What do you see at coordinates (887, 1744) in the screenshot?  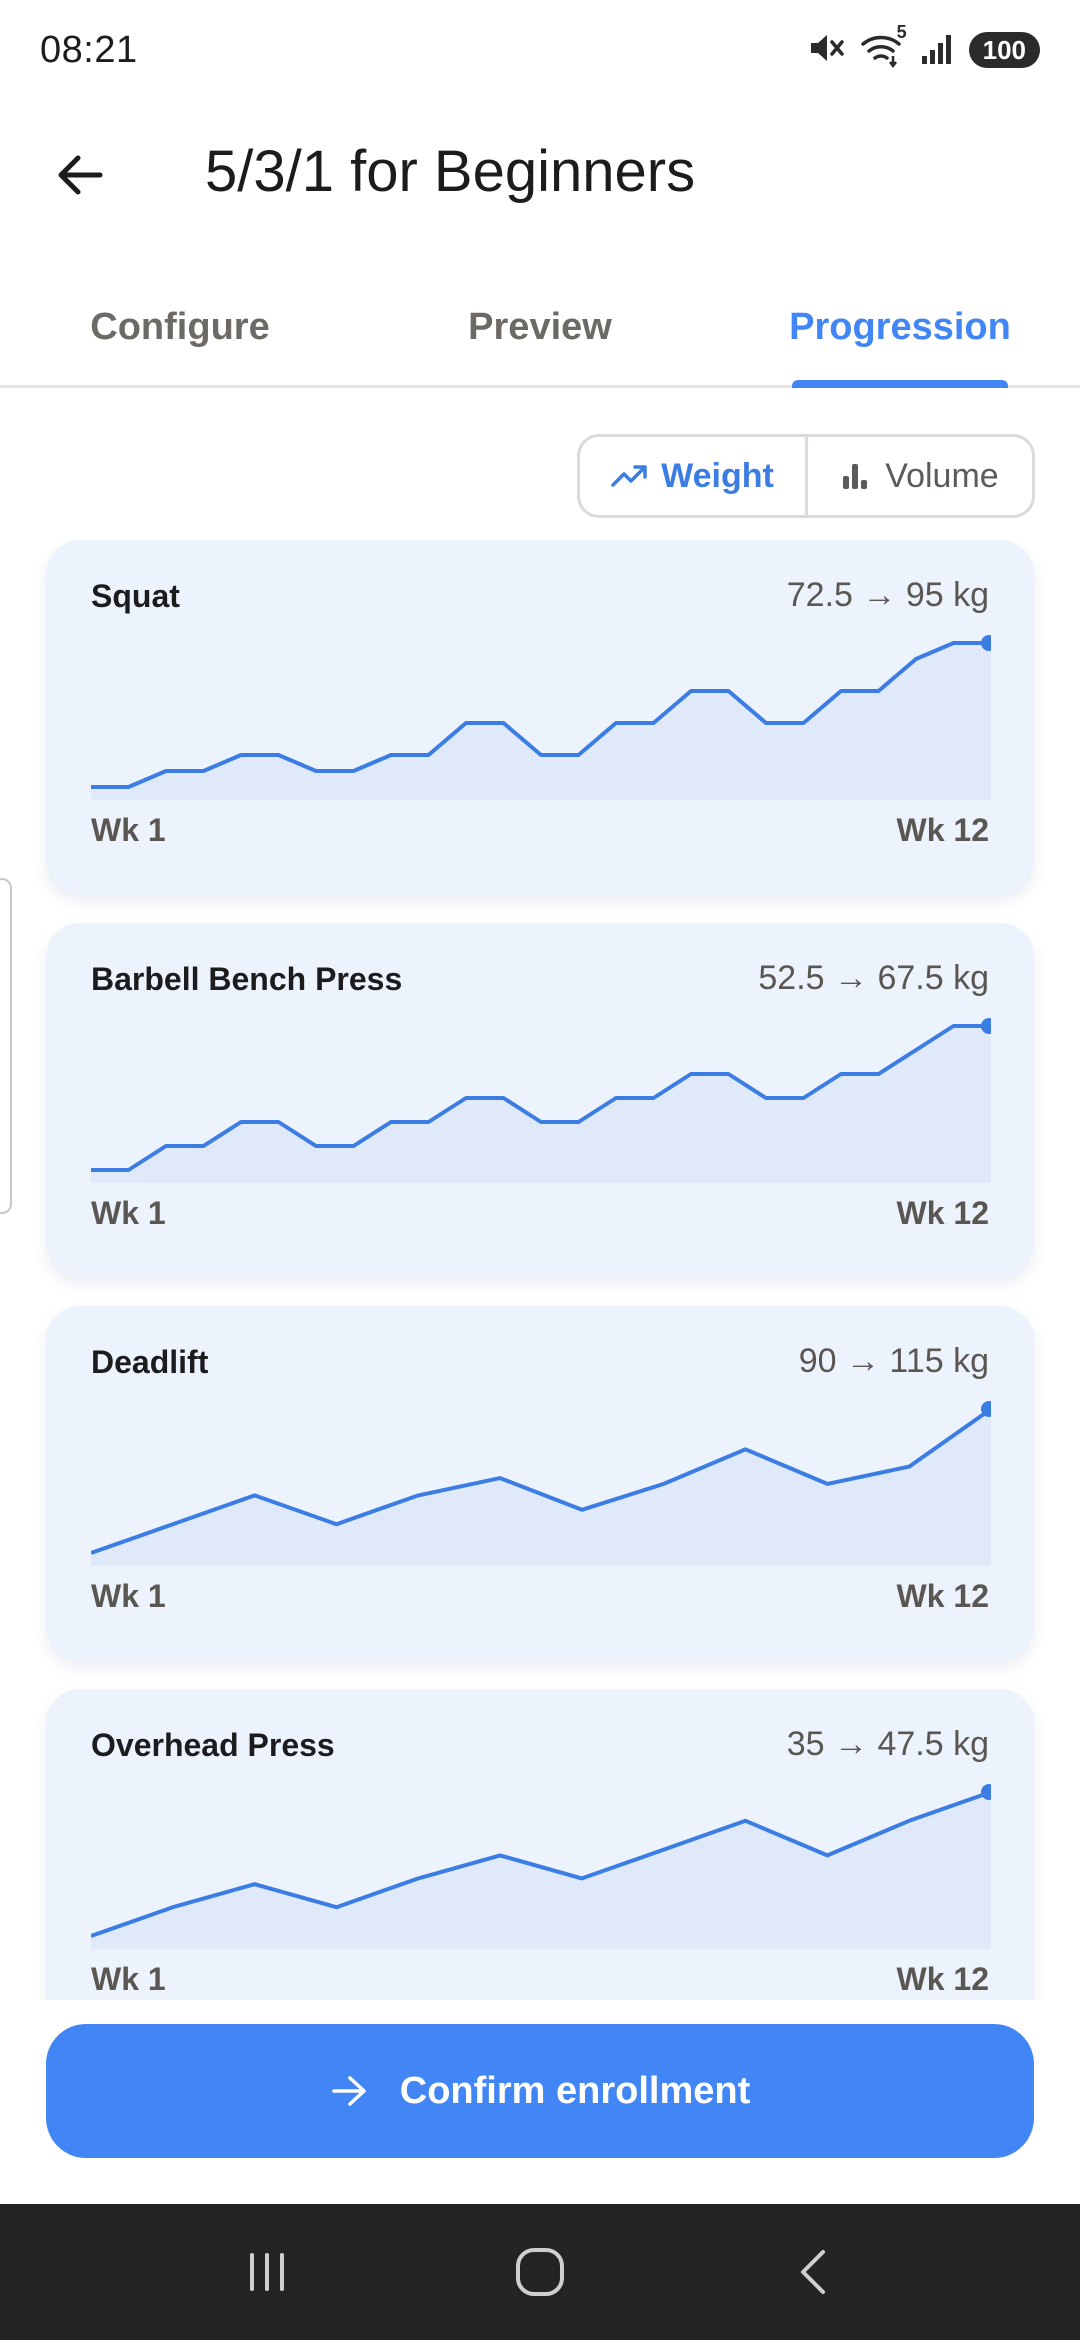 I see `weight-range: 35 → 47.5 kg` at bounding box center [887, 1744].